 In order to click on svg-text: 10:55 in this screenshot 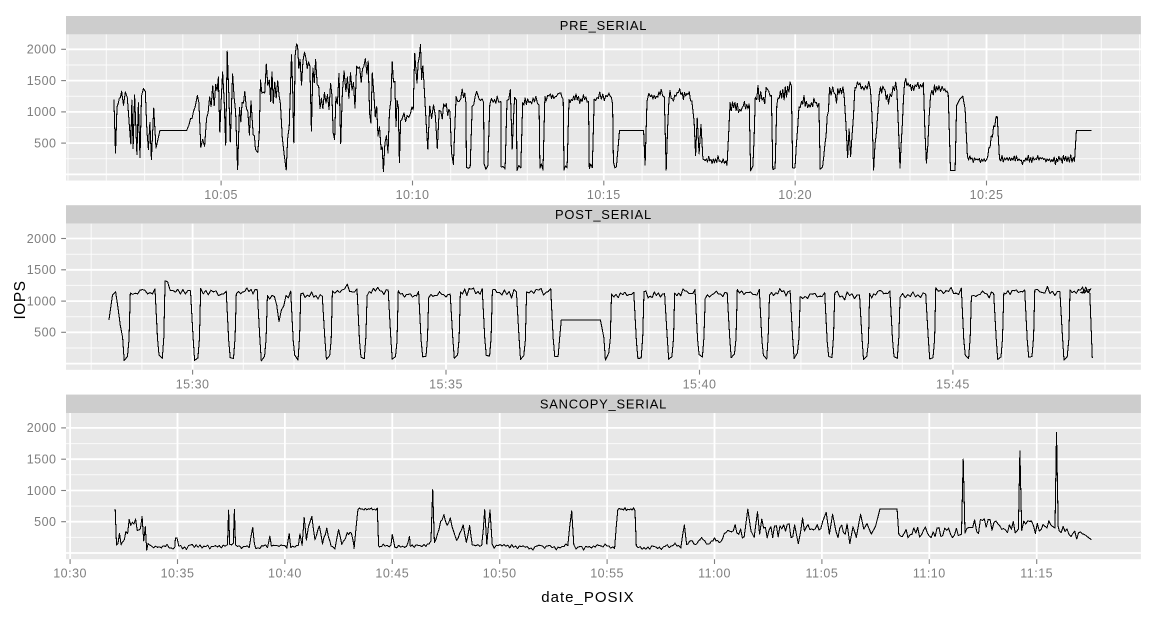, I will do `click(607, 574)`.